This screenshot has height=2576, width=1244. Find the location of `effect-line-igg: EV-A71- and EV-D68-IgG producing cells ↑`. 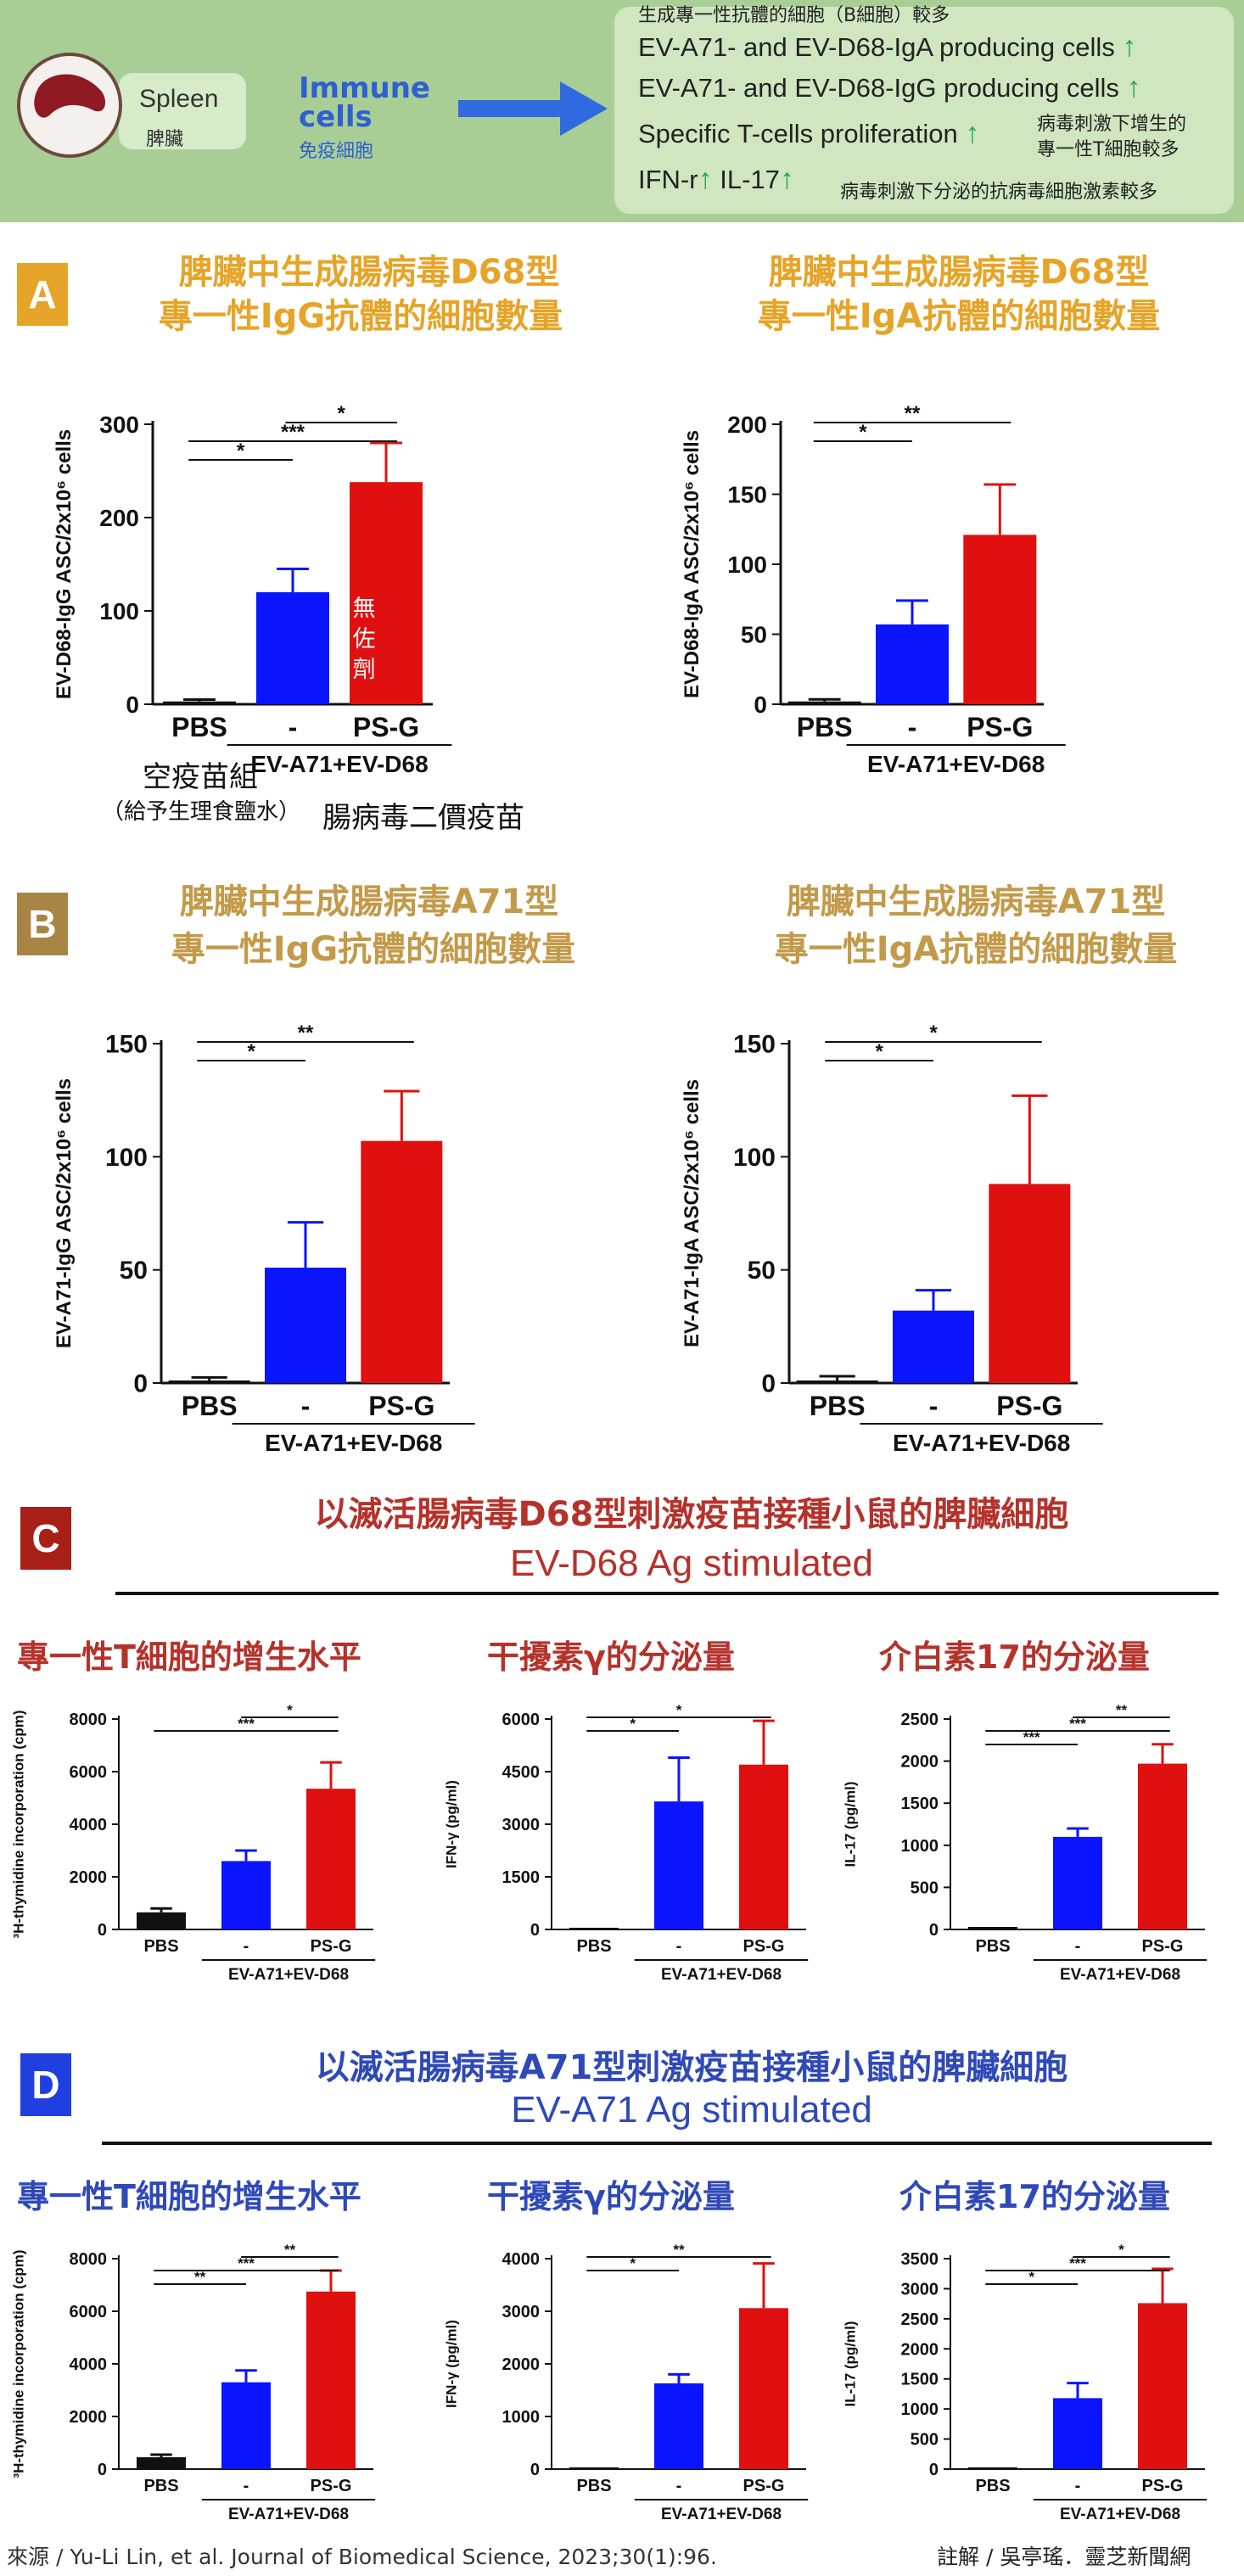

effect-line-igg: EV-A71- and EV-D68-IgG producing cells ↑ is located at coordinates (890, 87).